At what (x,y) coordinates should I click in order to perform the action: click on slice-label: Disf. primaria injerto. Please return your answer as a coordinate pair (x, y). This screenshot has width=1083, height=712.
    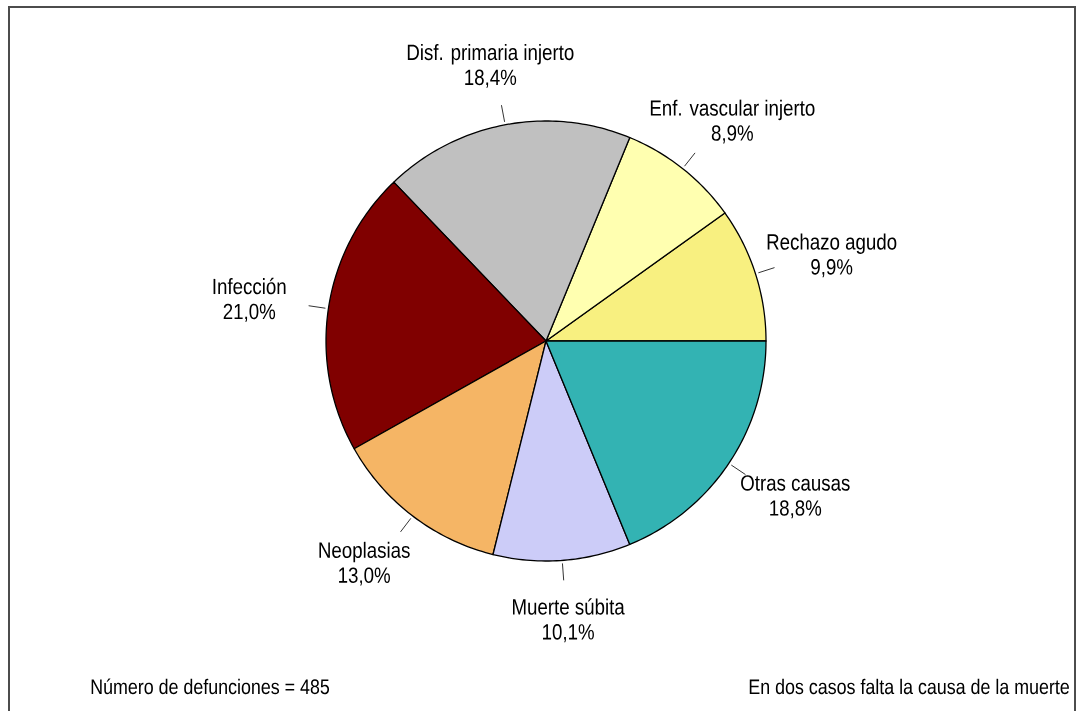
    Looking at the image, I should click on (490, 54).